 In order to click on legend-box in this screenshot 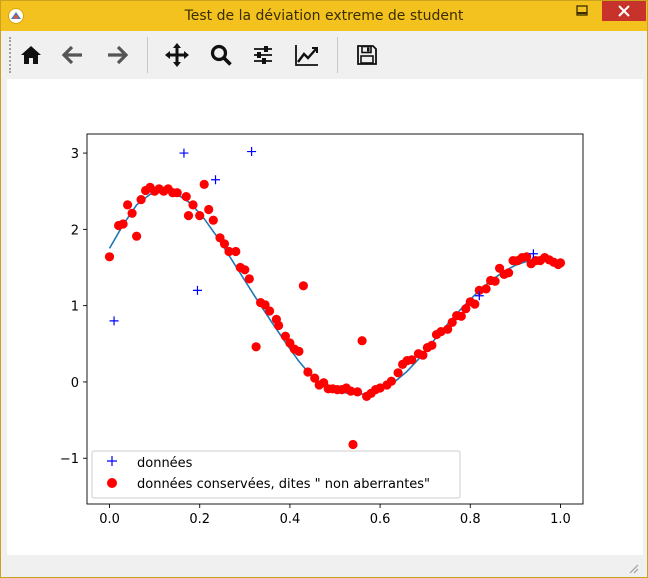, I will do `click(276, 474)`.